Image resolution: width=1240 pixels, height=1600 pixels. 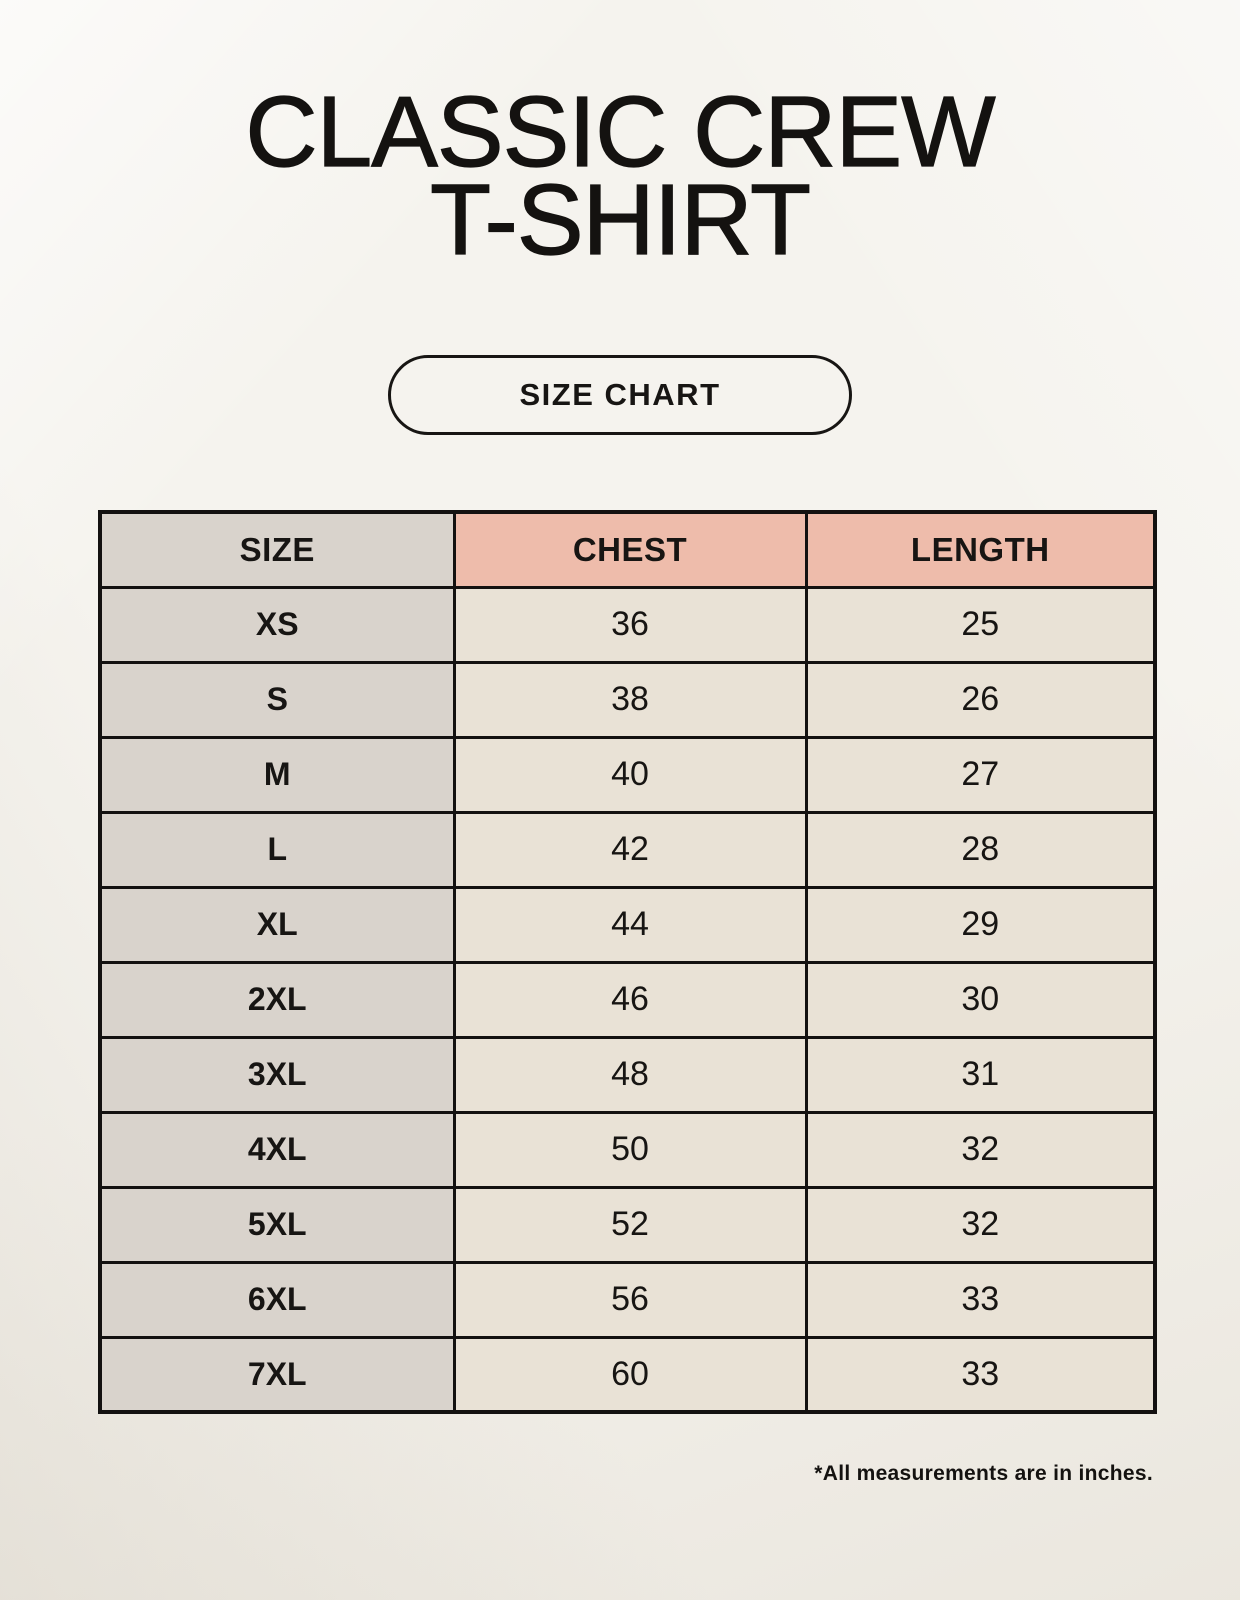 I want to click on chest-cell: 36, so click(x=630, y=624).